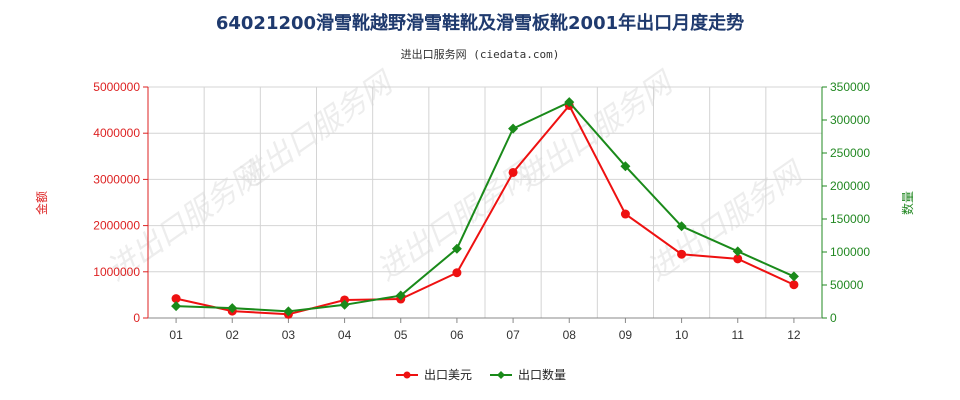 The image size is (960, 400). I want to click on x-tick-label: 03, so click(289, 335).